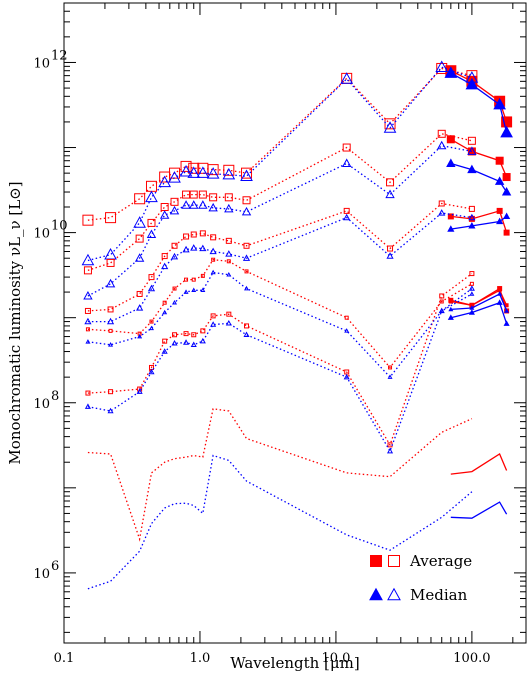  I want to click on legend-median-label: Median, so click(439, 595).